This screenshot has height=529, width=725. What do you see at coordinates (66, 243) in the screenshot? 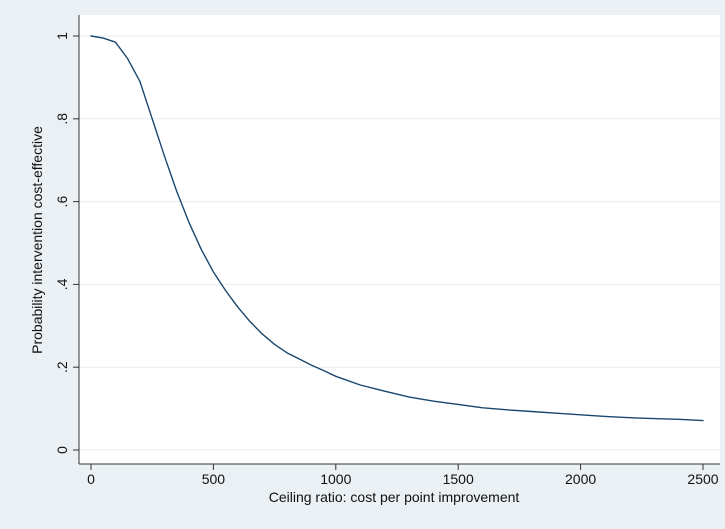
I see `y-axis-ticks: 0 .2 .4 .6 .8 1` at bounding box center [66, 243].